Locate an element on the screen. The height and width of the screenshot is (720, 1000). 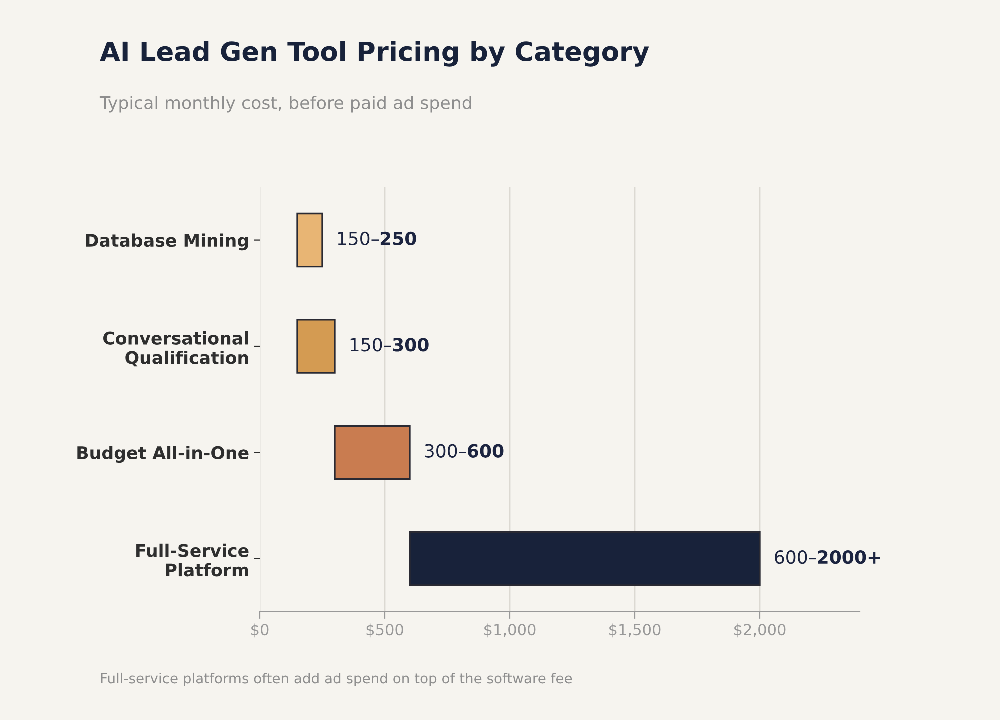
text: Full-service platforms often add ad spend on top of the software fee is located at coordinates (336, 679).